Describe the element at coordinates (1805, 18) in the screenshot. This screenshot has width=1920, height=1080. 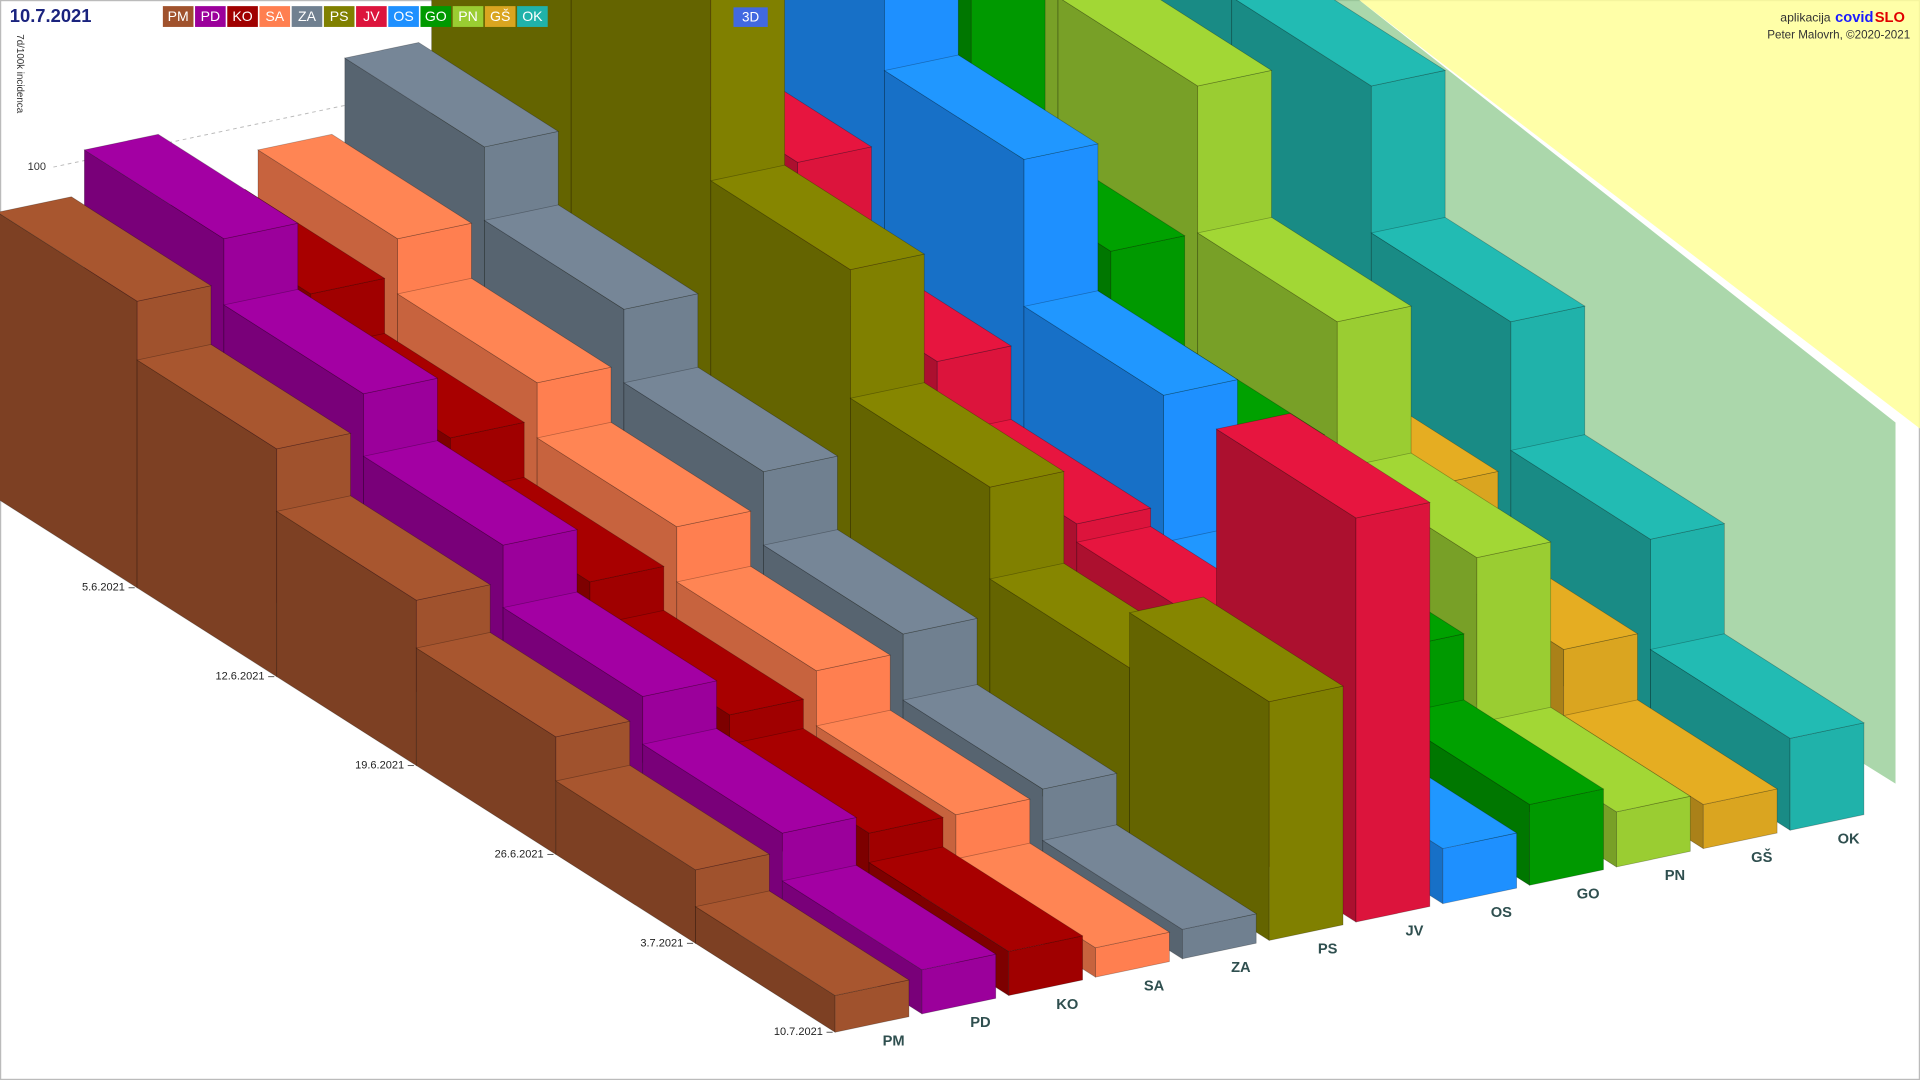
I see `app-prefix: aplikacija` at that location.